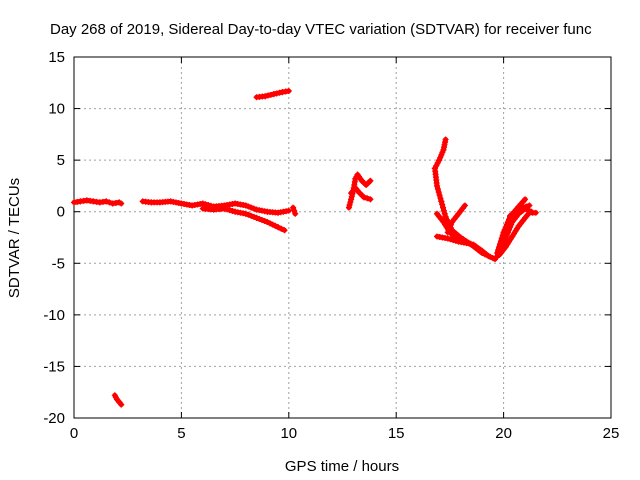 Image resolution: width=640 pixels, height=480 pixels. I want to click on x-tick-label: 25, so click(611, 433).